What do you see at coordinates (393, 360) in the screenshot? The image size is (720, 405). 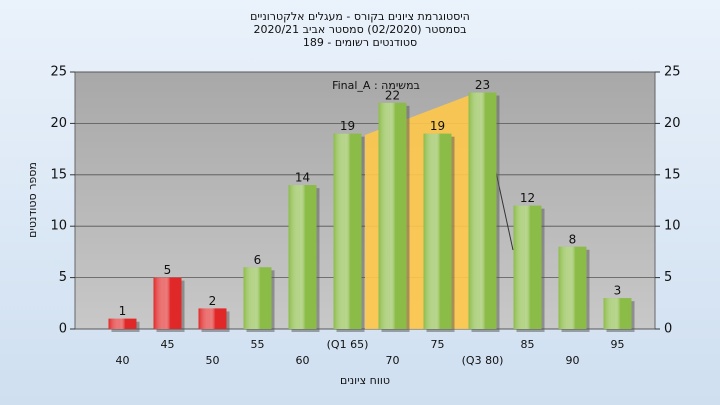 I see `x-tick-label: 70` at bounding box center [393, 360].